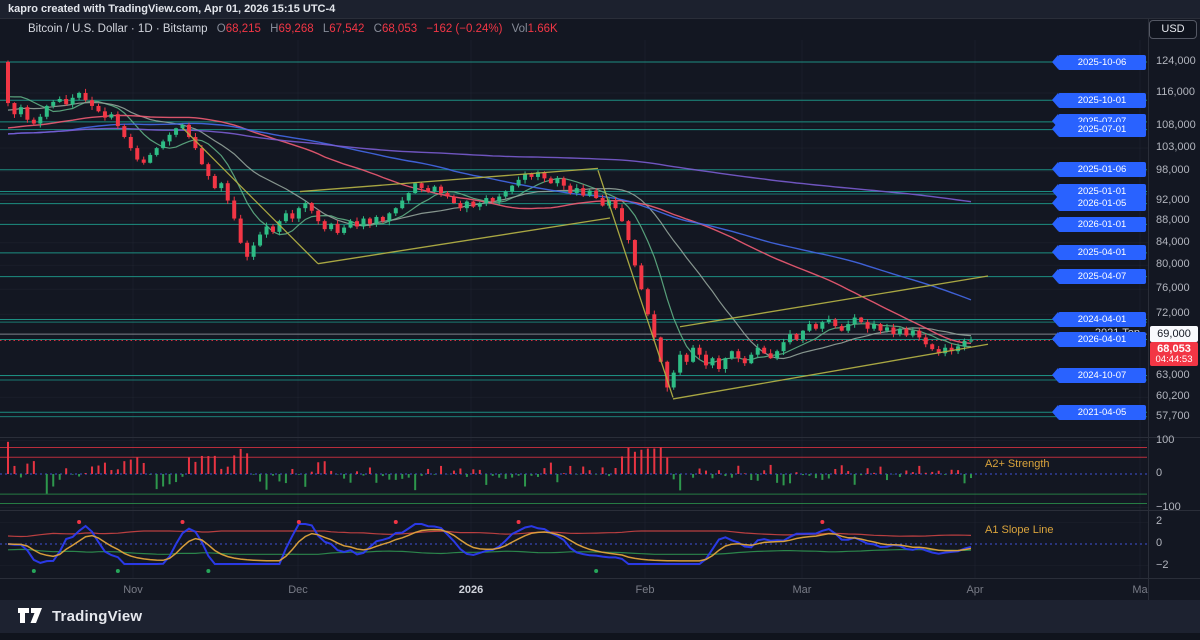  I want to click on indicator-axis-label: 100, so click(1165, 439).